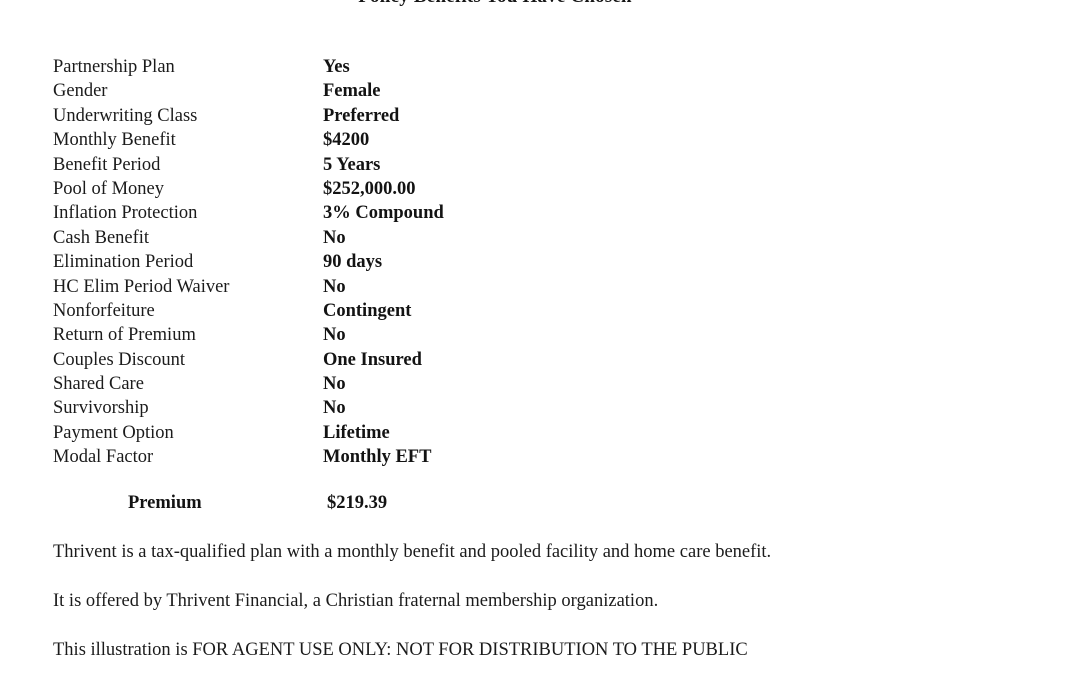 The image size is (1080, 675). What do you see at coordinates (363, 287) in the screenshot?
I see `benefit-row: HC Elim Period Waiver No` at bounding box center [363, 287].